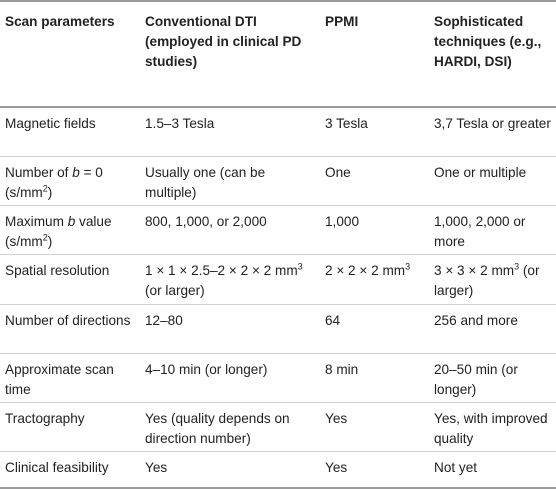  What do you see at coordinates (70, 427) in the screenshot?
I see `row-label: Tractography` at bounding box center [70, 427].